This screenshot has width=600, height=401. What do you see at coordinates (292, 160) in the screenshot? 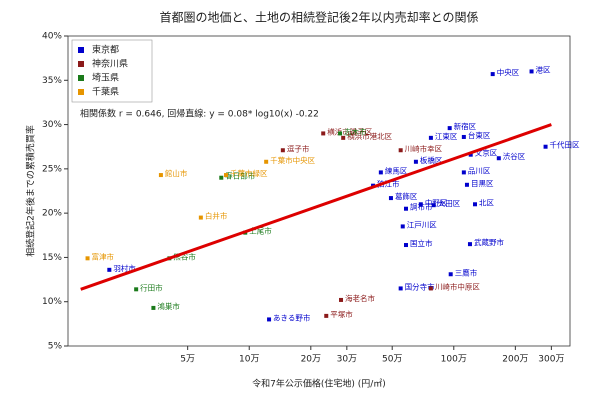
I see `point-label: 千葉市中央区` at bounding box center [292, 160].